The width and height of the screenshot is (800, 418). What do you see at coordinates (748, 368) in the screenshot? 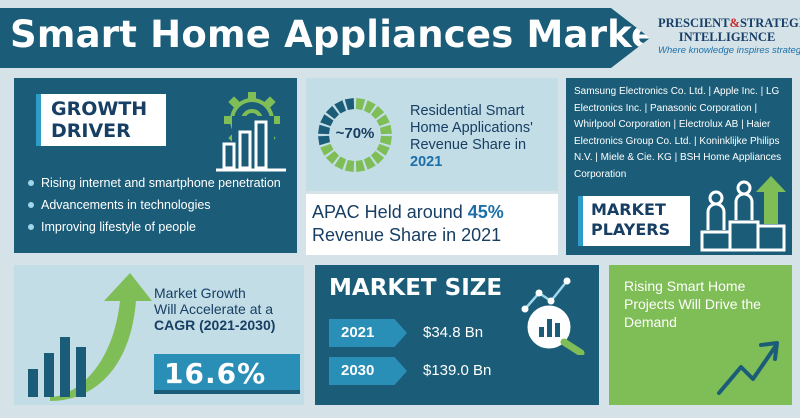
I see `trend-arrow-icon` at bounding box center [748, 368].